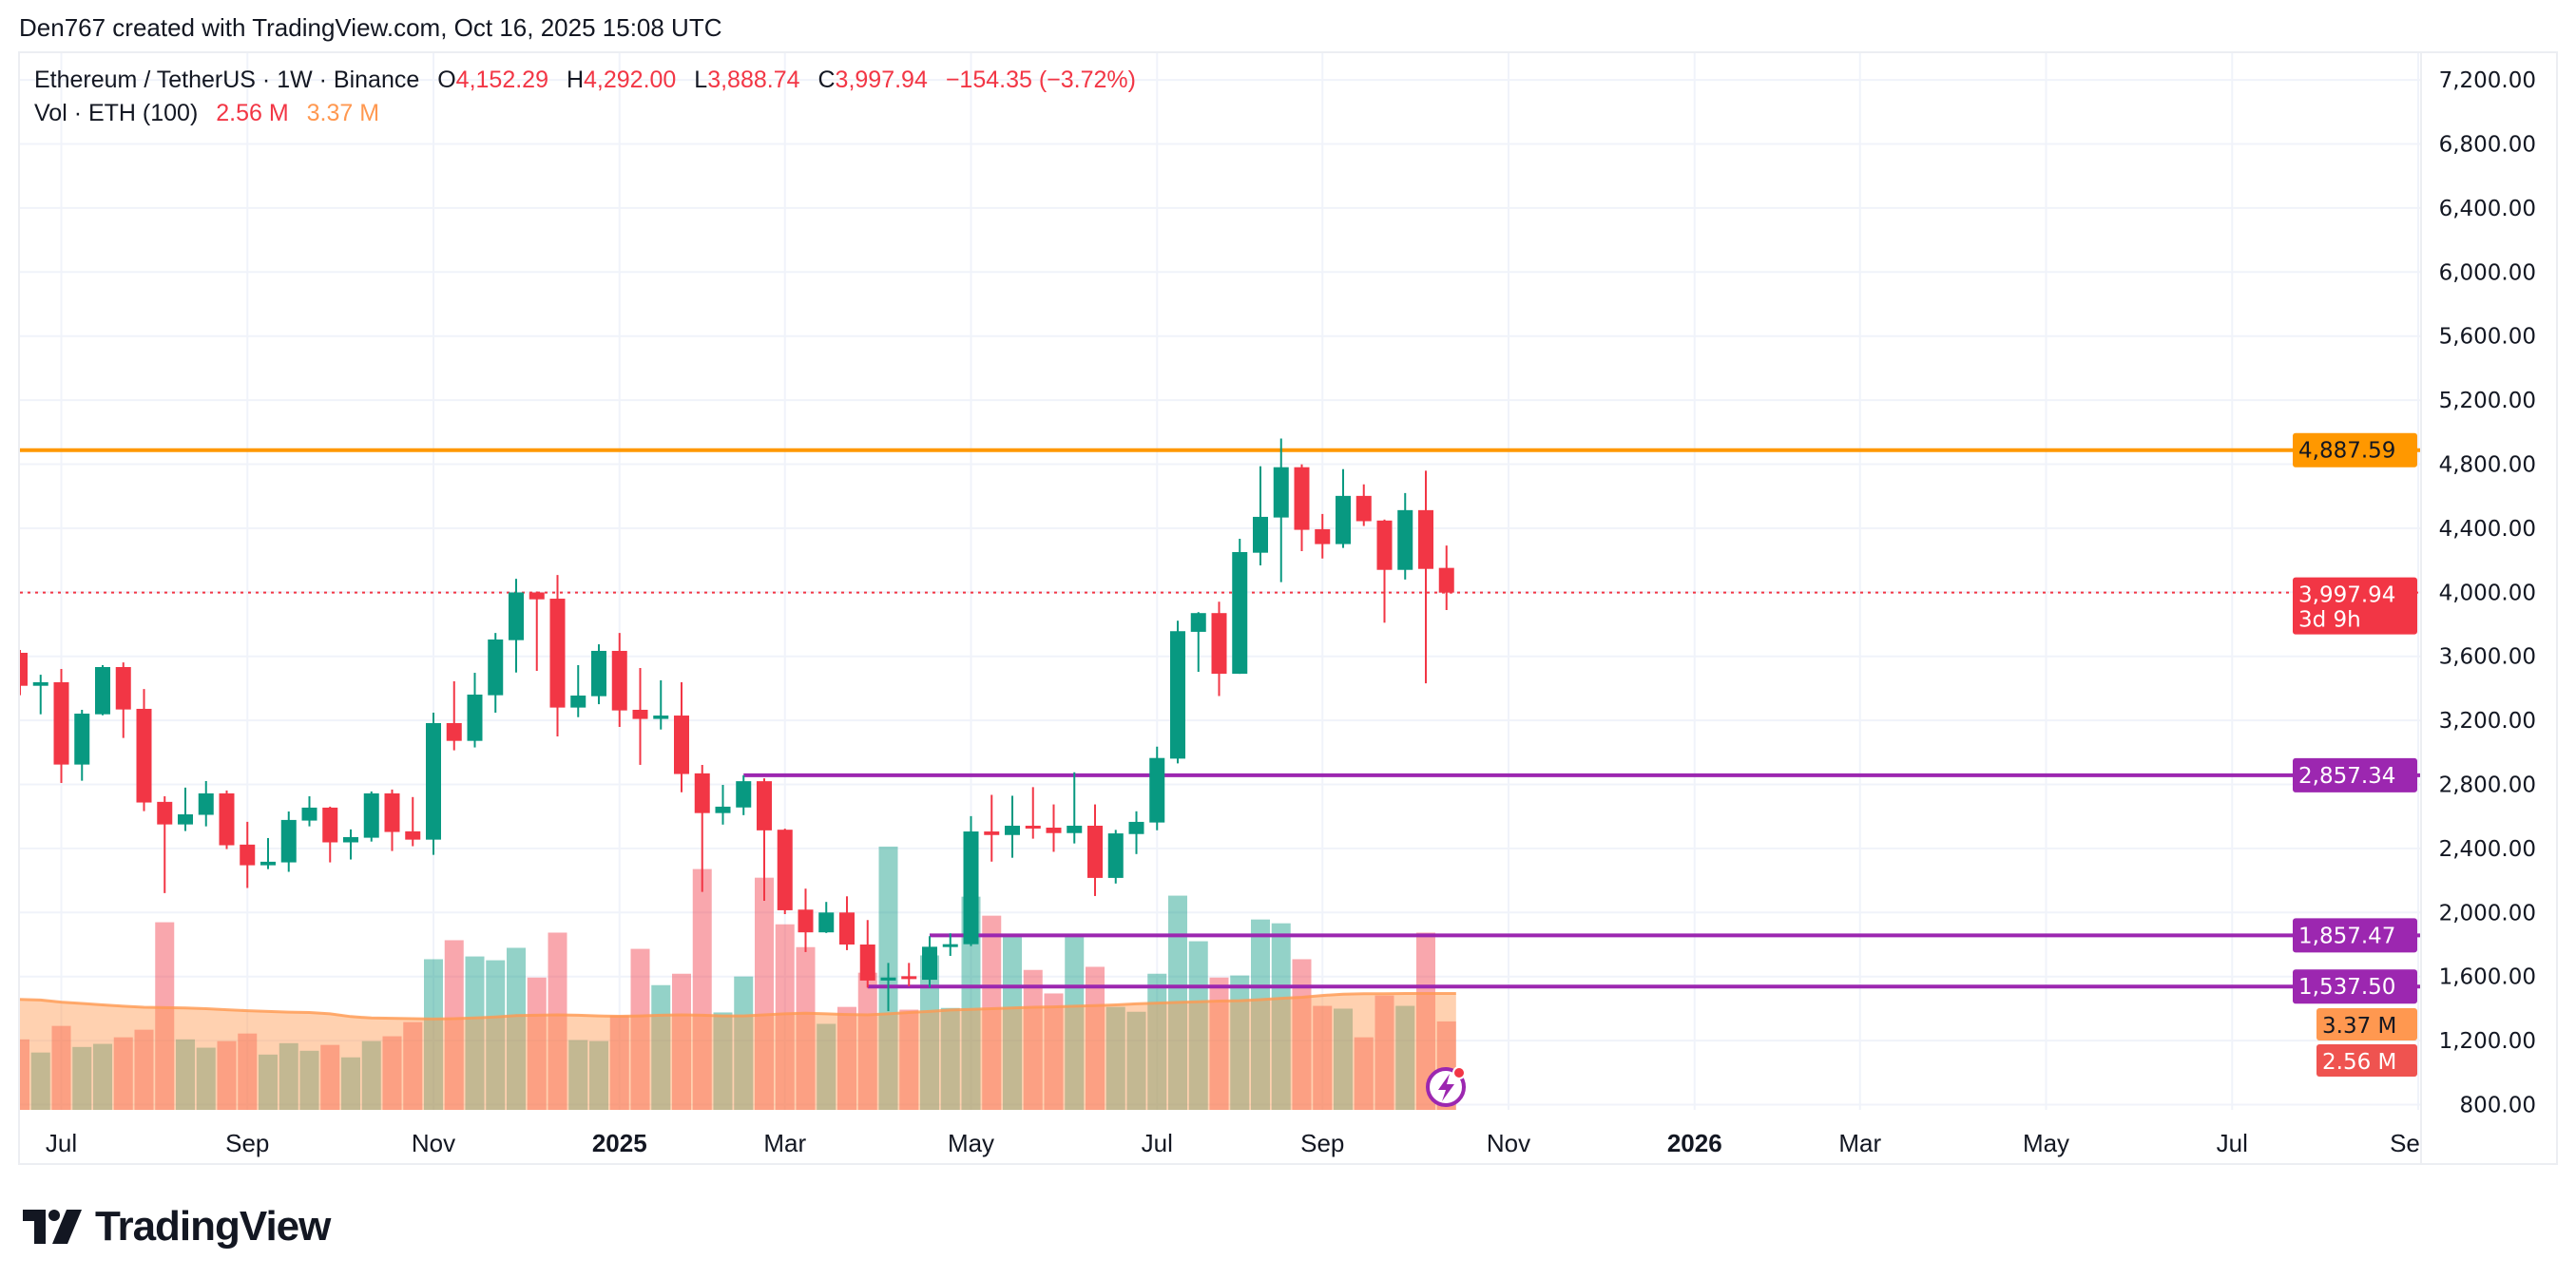 This screenshot has width=2576, height=1279. What do you see at coordinates (2488, 401) in the screenshot?
I see `price-tick-label: 5,200.00` at bounding box center [2488, 401].